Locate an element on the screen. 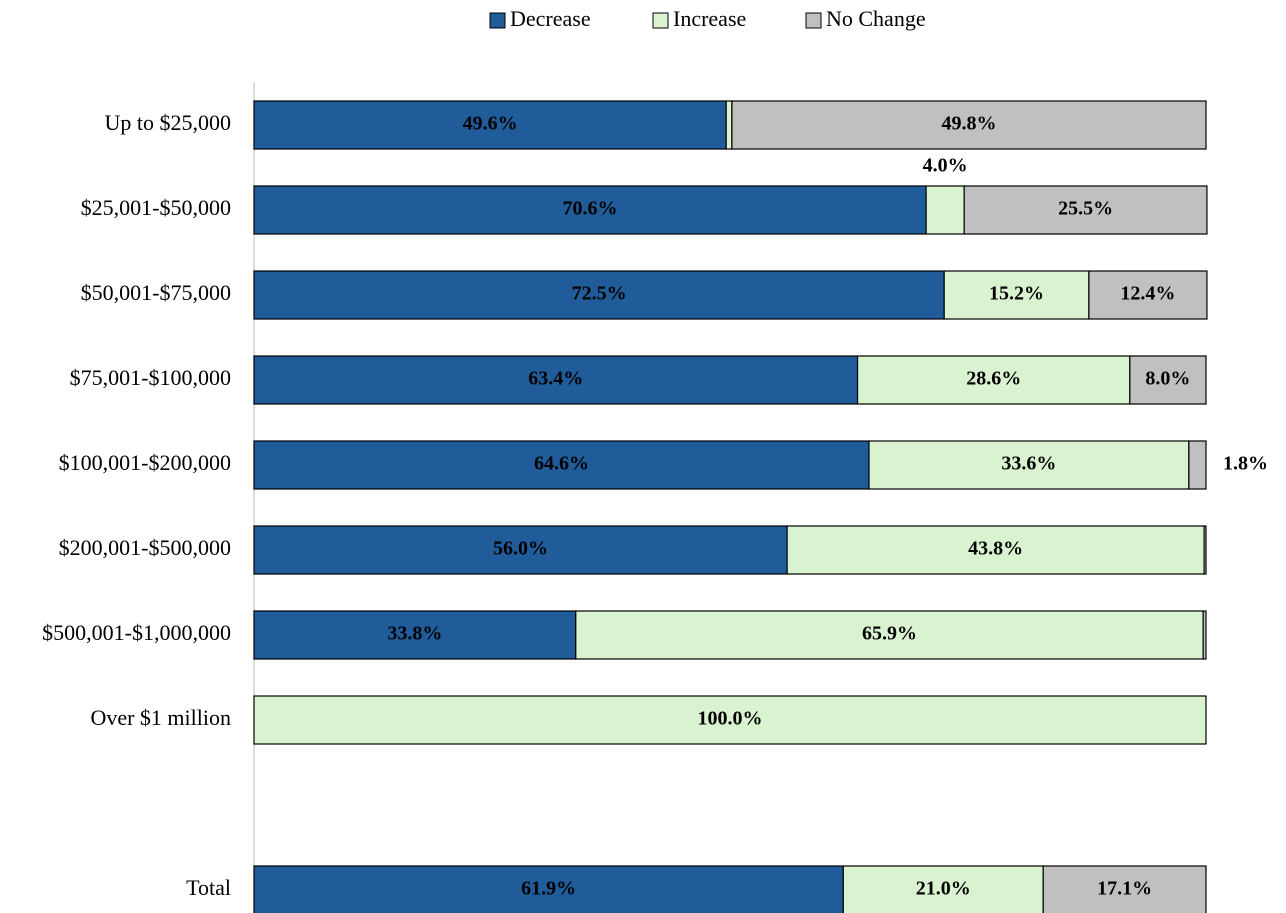 This screenshot has height=913, width=1286. y-tick-label: Up to $25,000 is located at coordinates (168, 122).